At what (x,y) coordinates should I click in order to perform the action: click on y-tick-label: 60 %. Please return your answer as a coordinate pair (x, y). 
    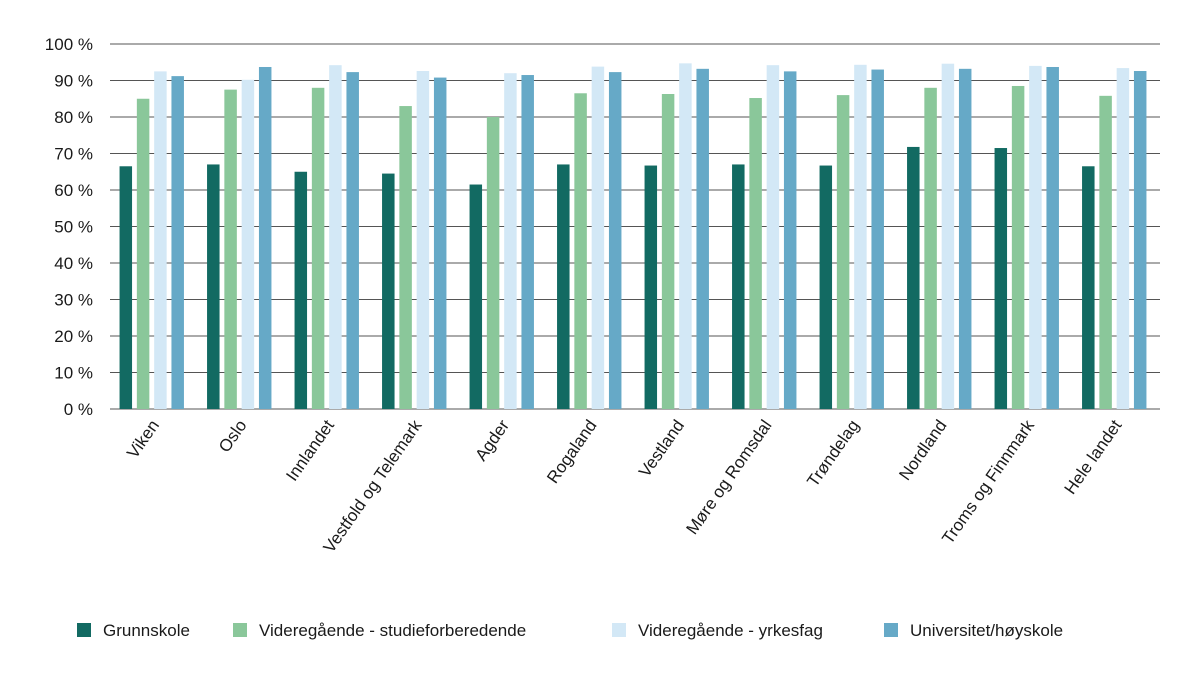
    Looking at the image, I should click on (73, 190).